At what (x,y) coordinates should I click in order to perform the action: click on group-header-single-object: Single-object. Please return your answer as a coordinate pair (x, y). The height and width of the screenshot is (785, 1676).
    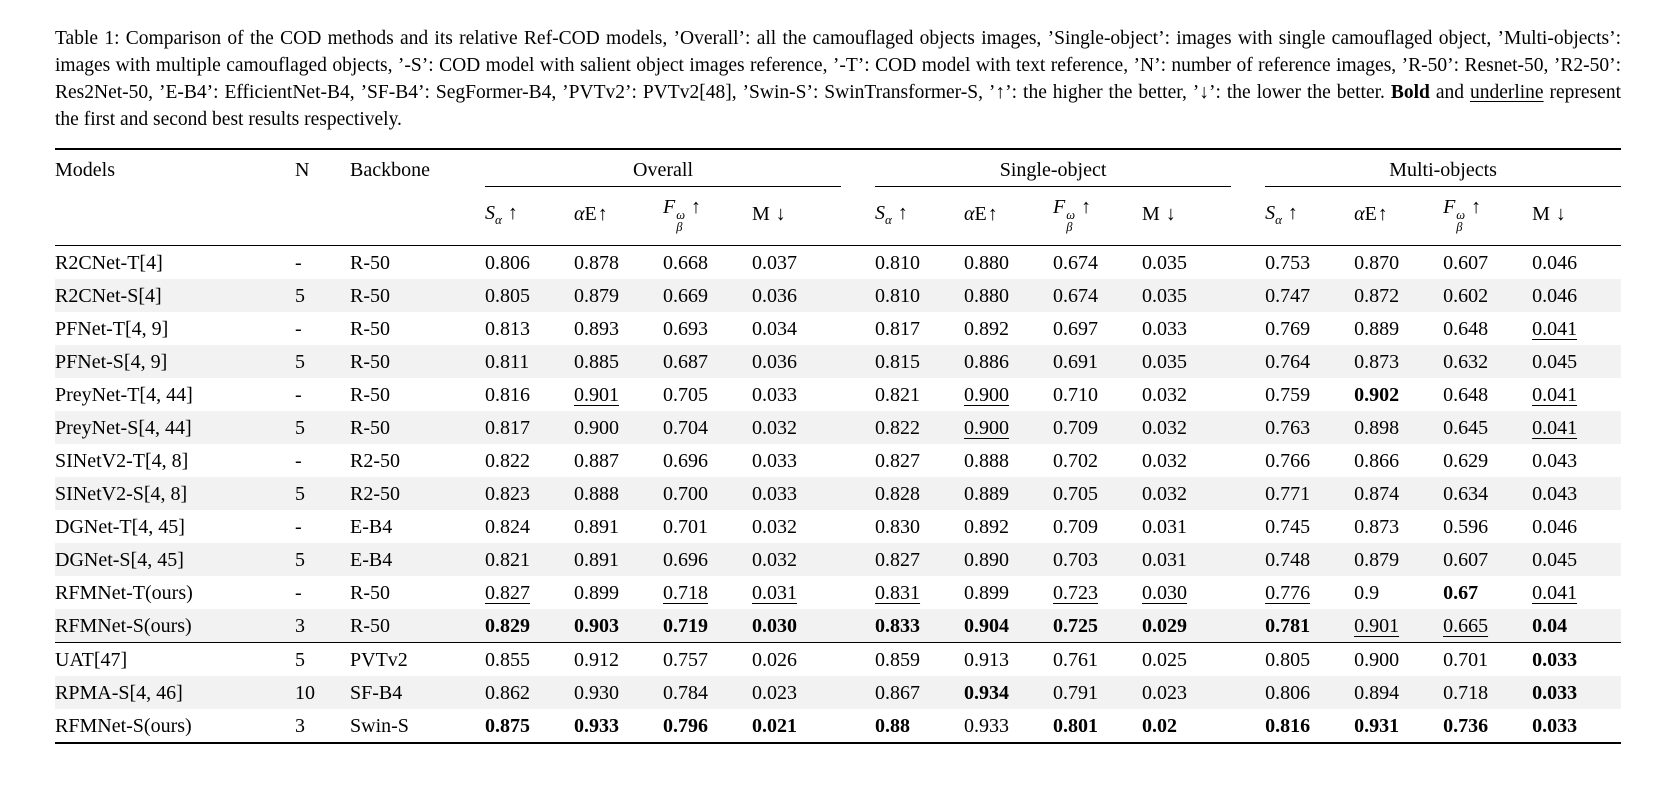
    Looking at the image, I should click on (1053, 167).